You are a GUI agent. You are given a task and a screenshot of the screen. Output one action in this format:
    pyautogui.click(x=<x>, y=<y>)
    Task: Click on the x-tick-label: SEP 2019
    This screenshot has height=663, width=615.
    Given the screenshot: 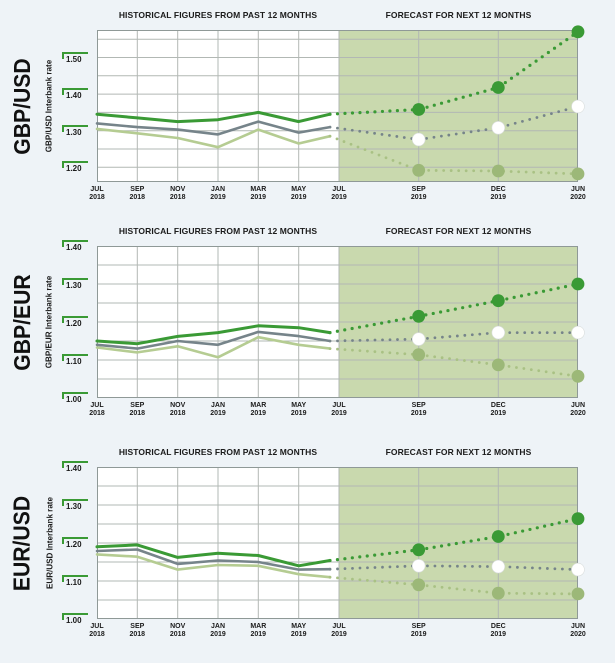 What is the action you would take?
    pyautogui.click(x=419, y=410)
    